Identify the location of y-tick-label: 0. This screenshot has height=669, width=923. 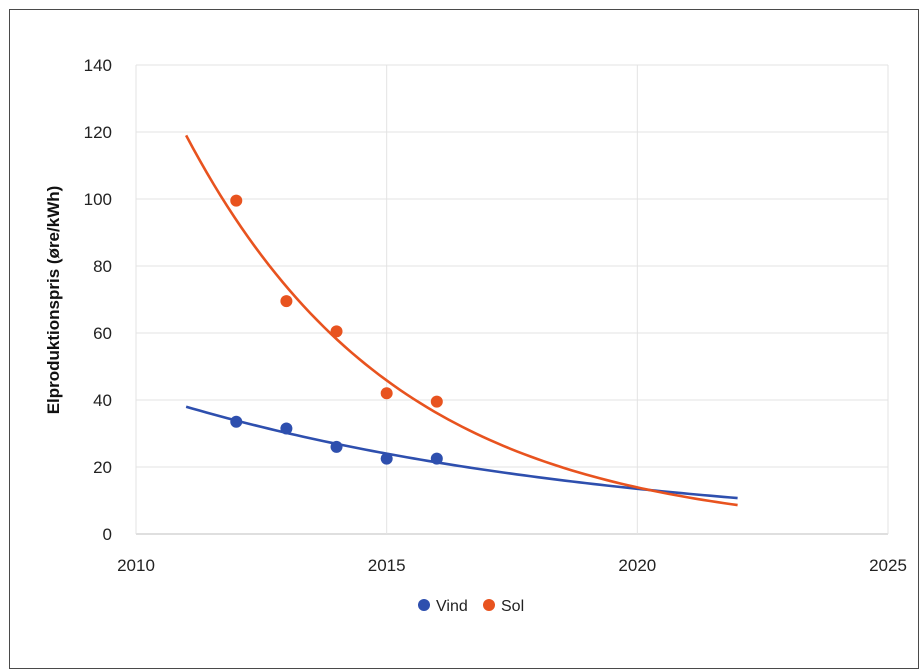
(107, 534).